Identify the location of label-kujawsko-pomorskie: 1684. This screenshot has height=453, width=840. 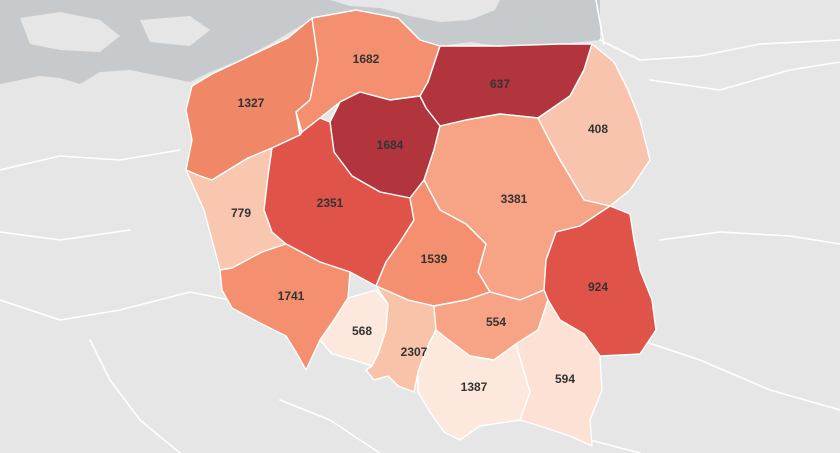
(390, 145).